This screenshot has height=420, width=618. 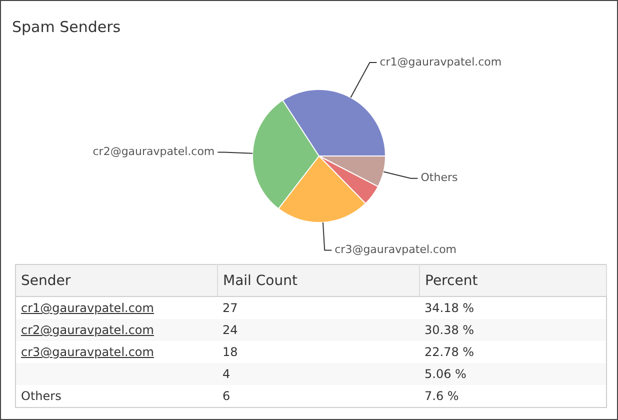 I want to click on text: 18, so click(x=230, y=352).